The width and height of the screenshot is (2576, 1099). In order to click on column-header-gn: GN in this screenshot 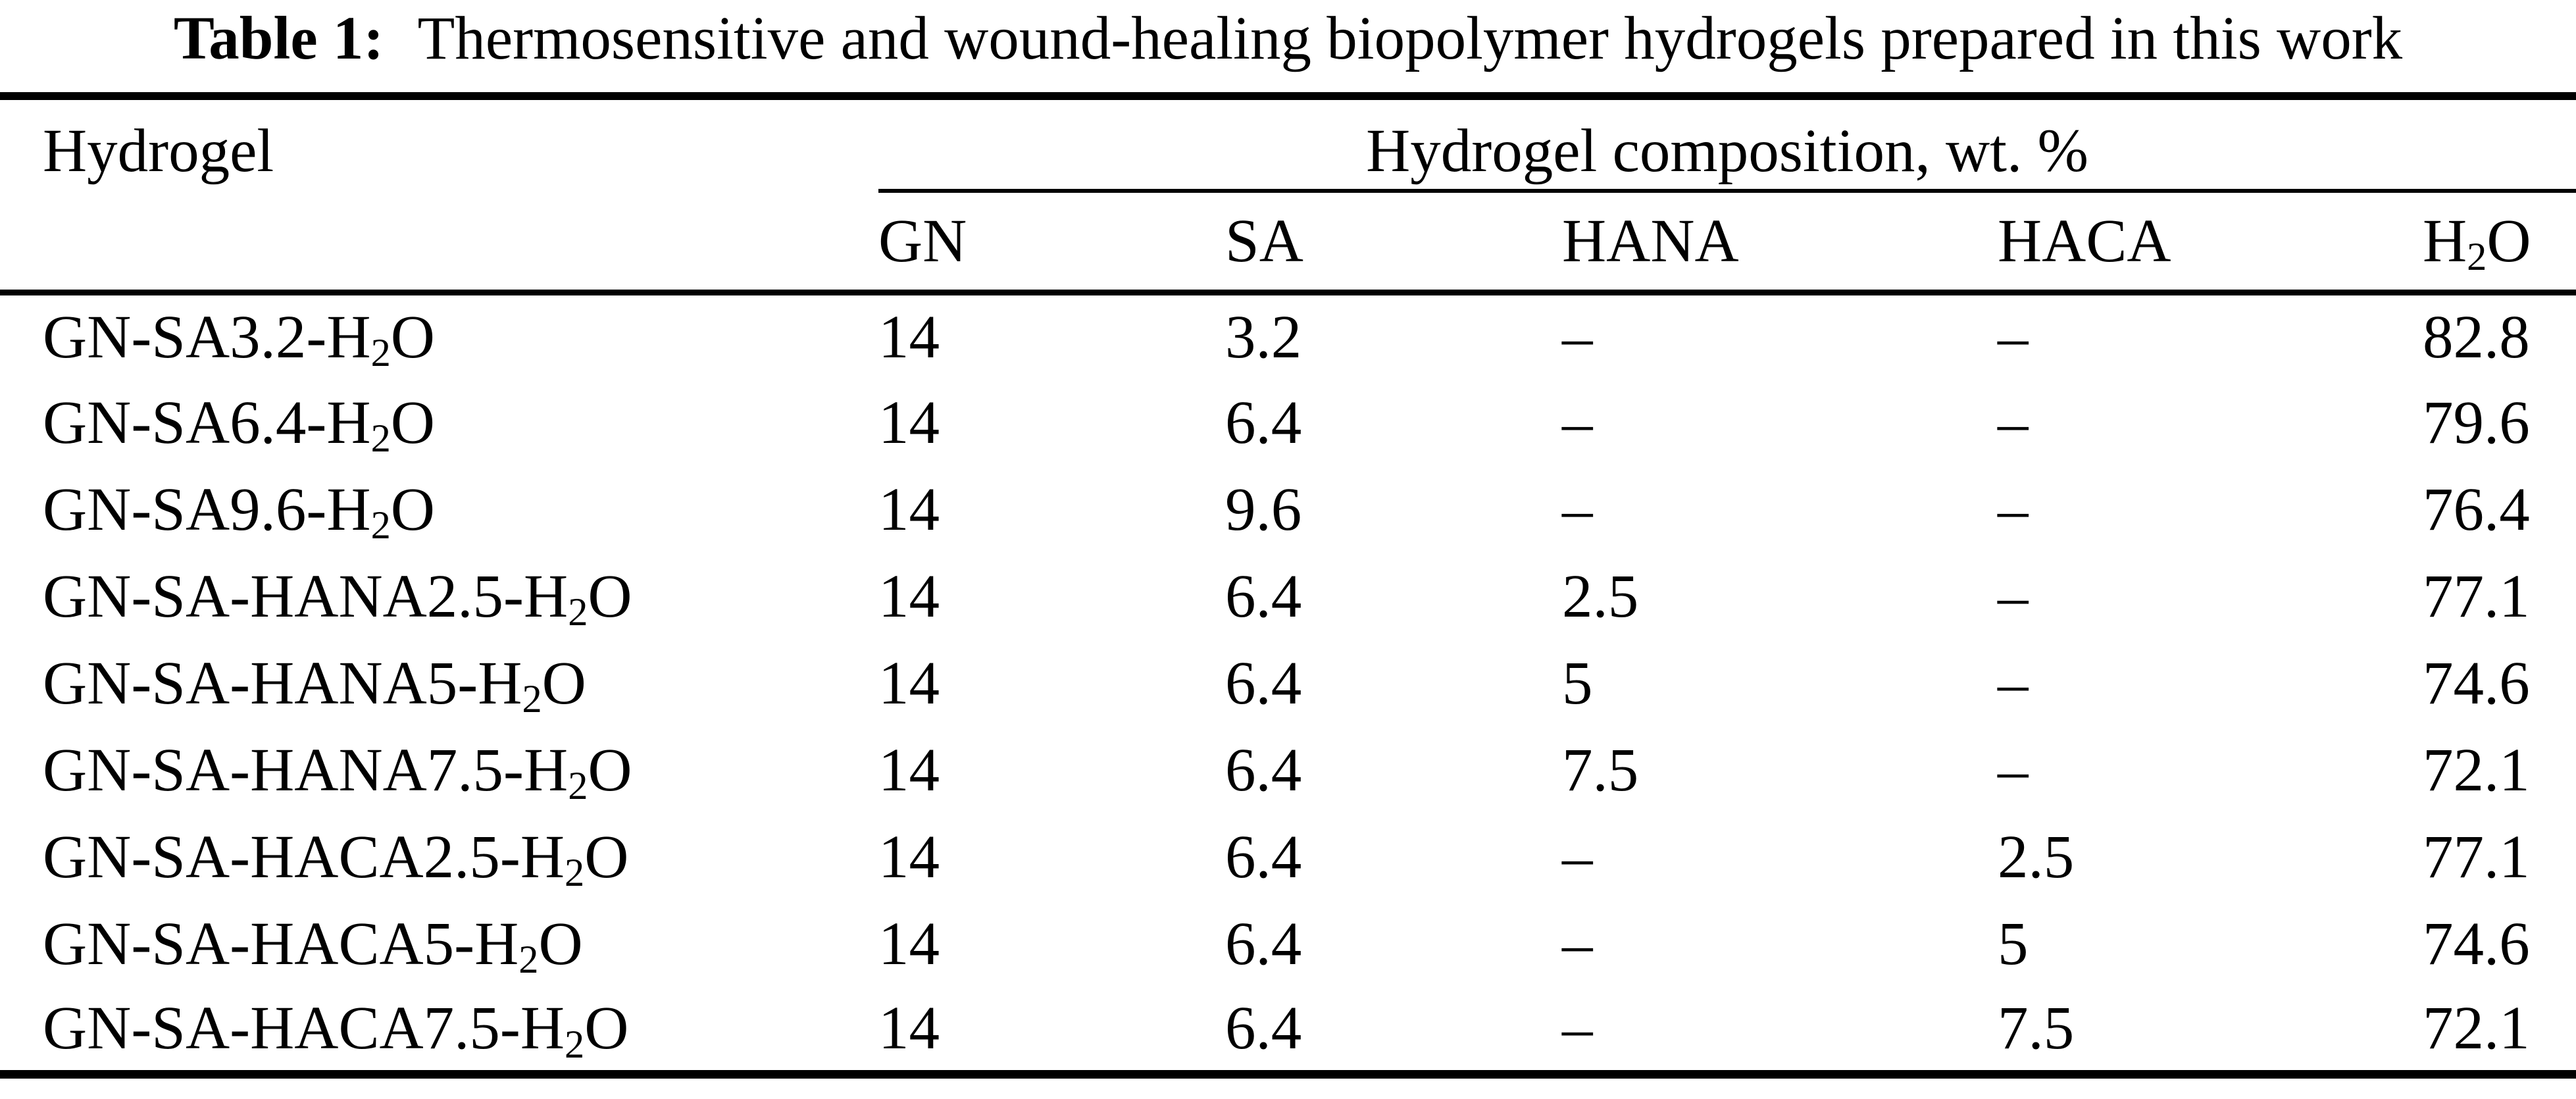, I will do `click(922, 241)`.